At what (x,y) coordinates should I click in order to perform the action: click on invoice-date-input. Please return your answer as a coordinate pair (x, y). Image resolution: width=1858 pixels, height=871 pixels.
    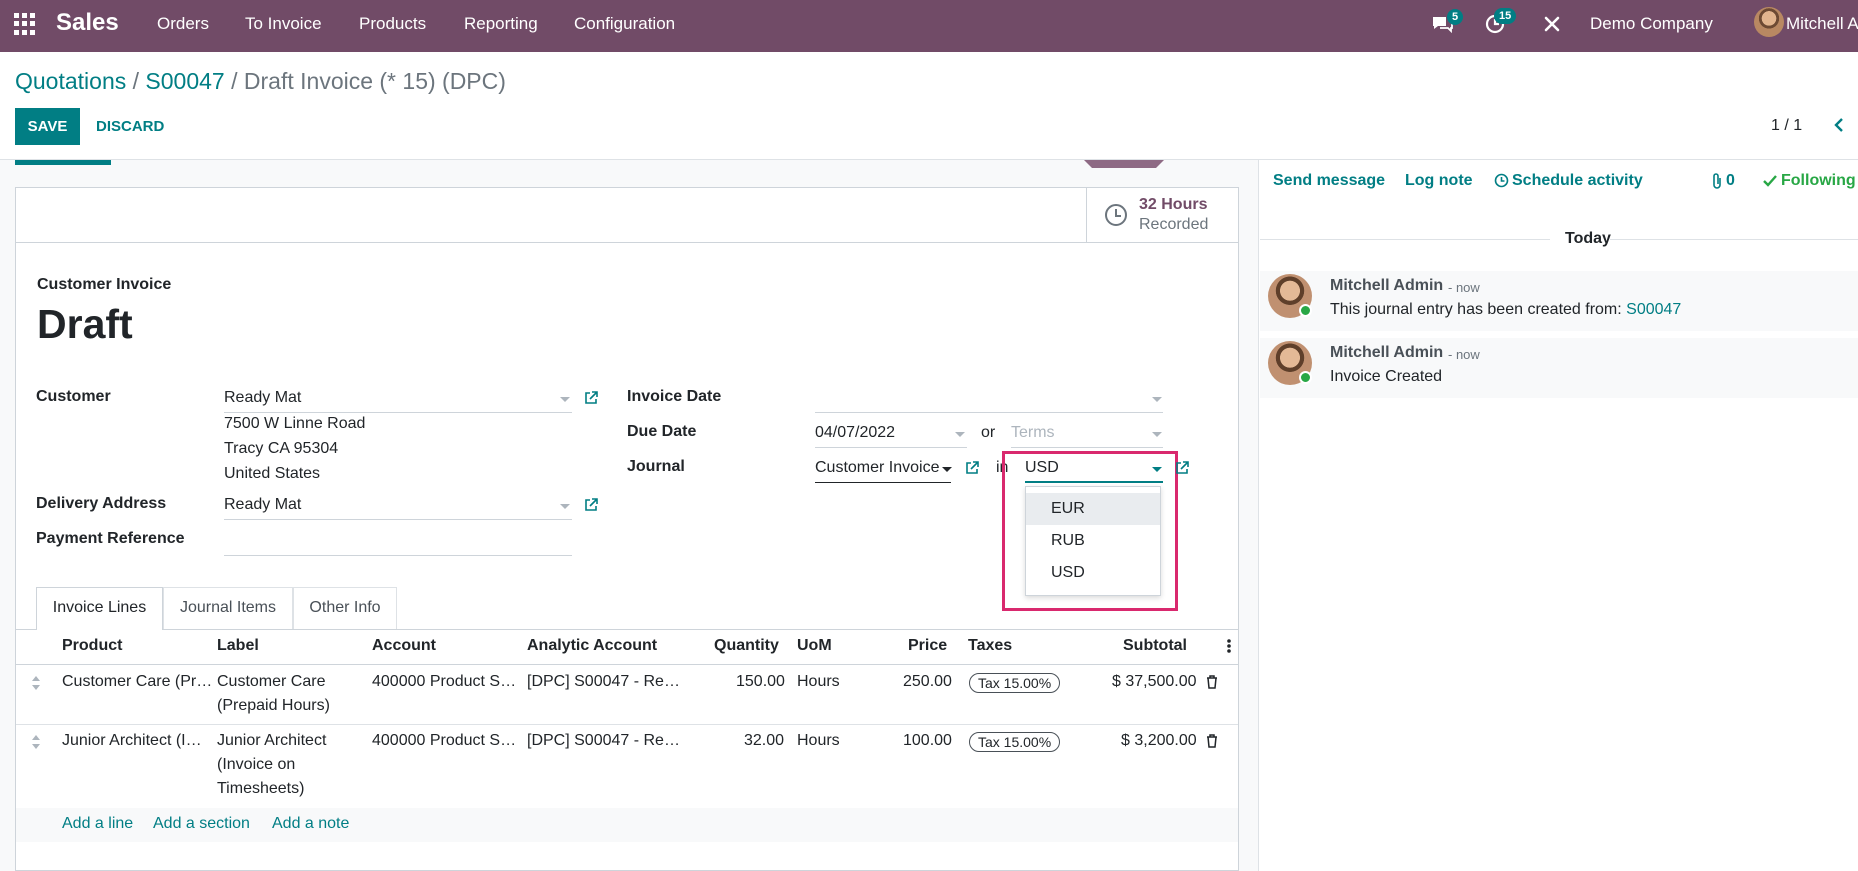
    Looking at the image, I should click on (989, 412).